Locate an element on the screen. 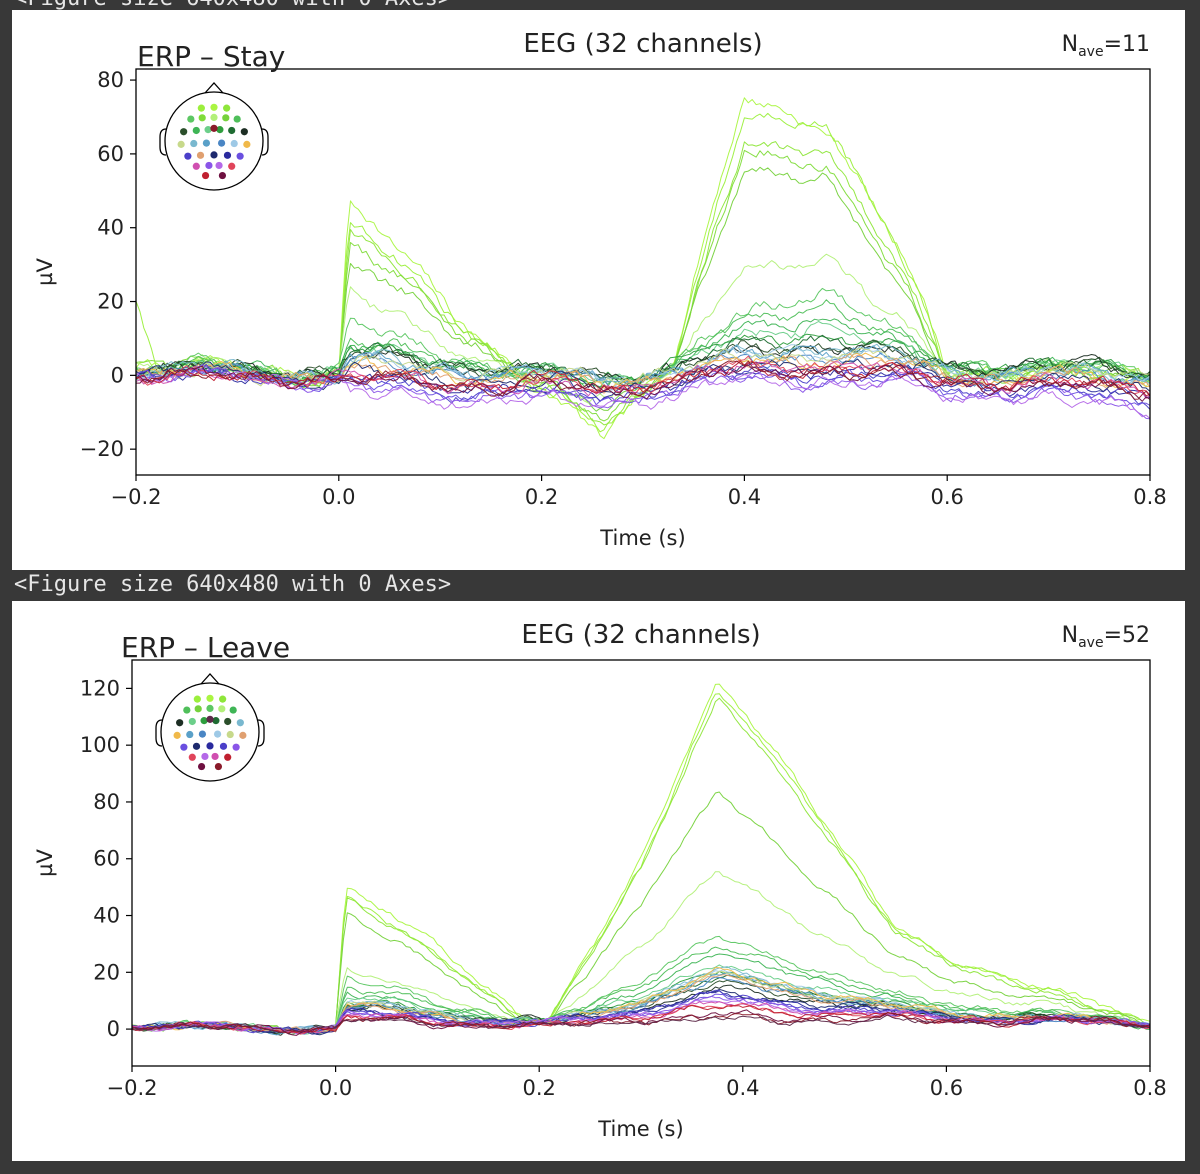 The width and height of the screenshot is (1200, 1174). nave-annotation: Nave=11 is located at coordinates (1106, 46).